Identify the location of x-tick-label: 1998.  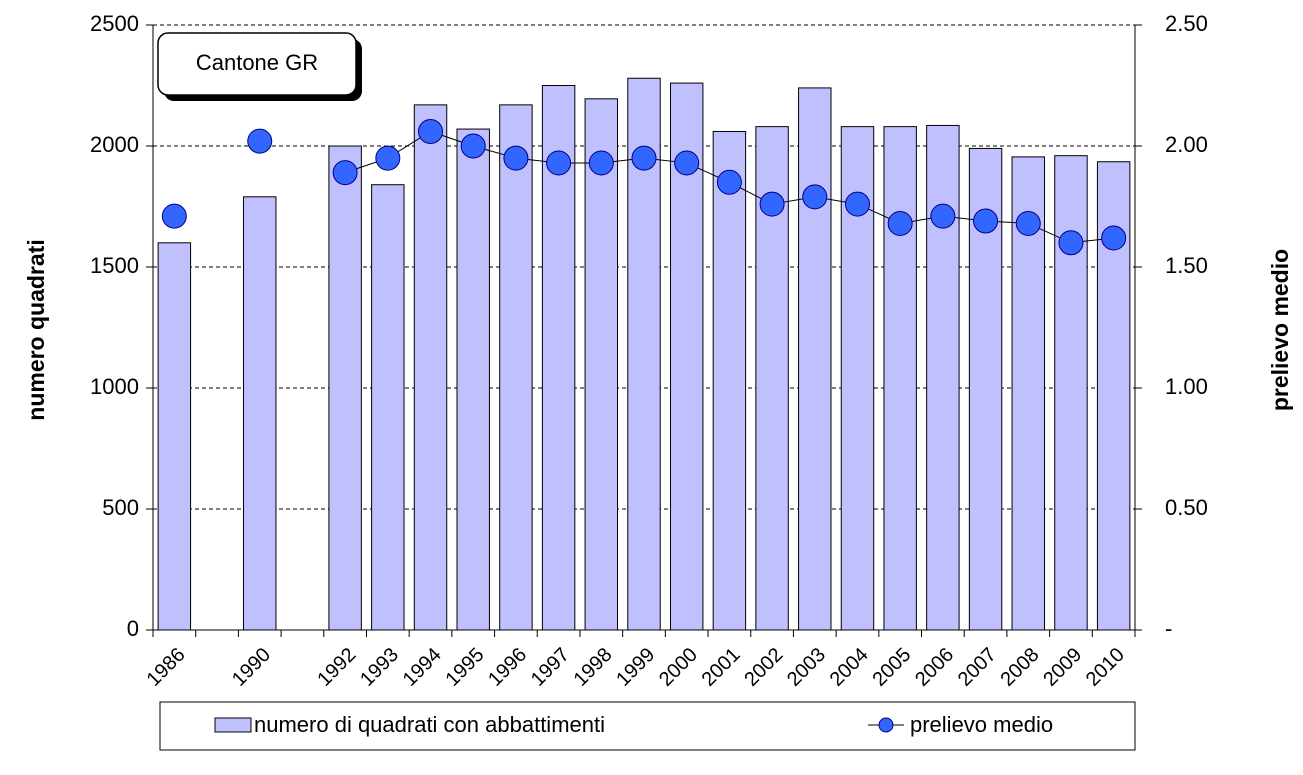
(593, 667).